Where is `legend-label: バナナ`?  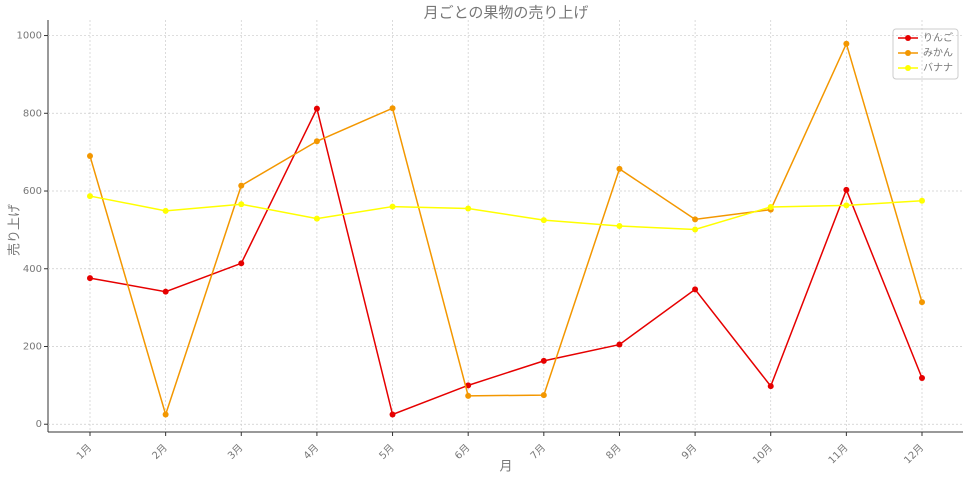
legend-label: バナナ is located at coordinates (938, 68).